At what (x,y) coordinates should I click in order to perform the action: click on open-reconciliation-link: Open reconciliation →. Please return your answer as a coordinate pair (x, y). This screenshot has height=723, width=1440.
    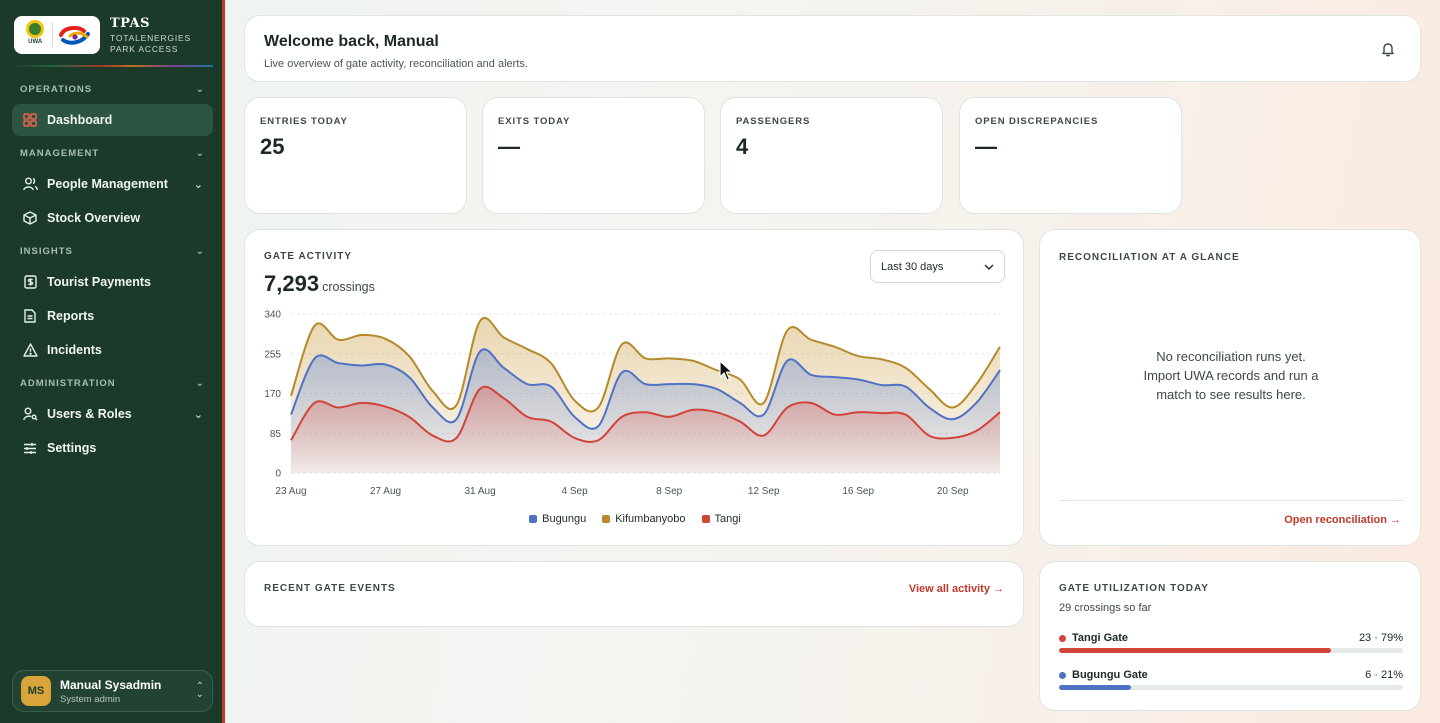
    Looking at the image, I should click on (1342, 520).